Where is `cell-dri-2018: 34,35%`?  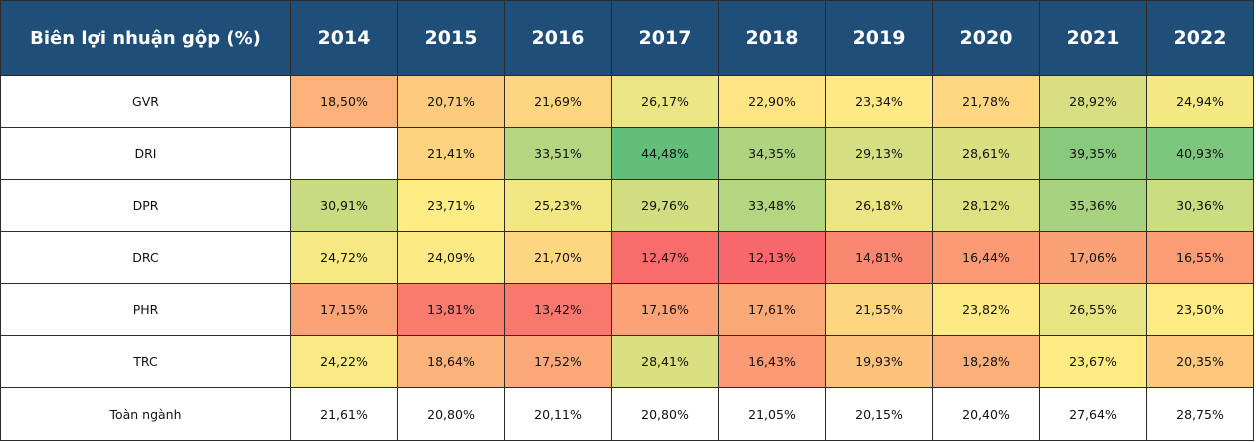 cell-dri-2018: 34,35% is located at coordinates (772, 153).